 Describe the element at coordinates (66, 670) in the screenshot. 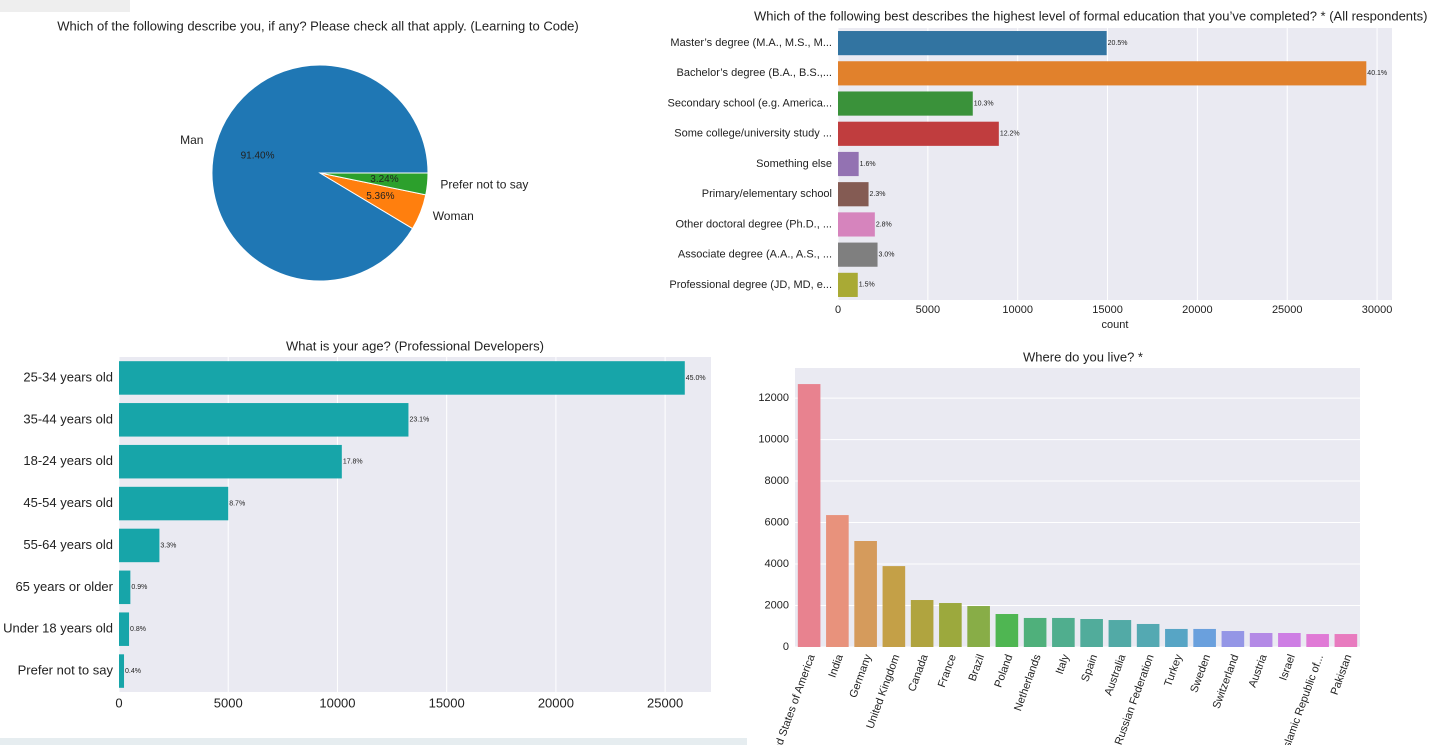

I see `y-tick-label: Prefer not to say` at that location.